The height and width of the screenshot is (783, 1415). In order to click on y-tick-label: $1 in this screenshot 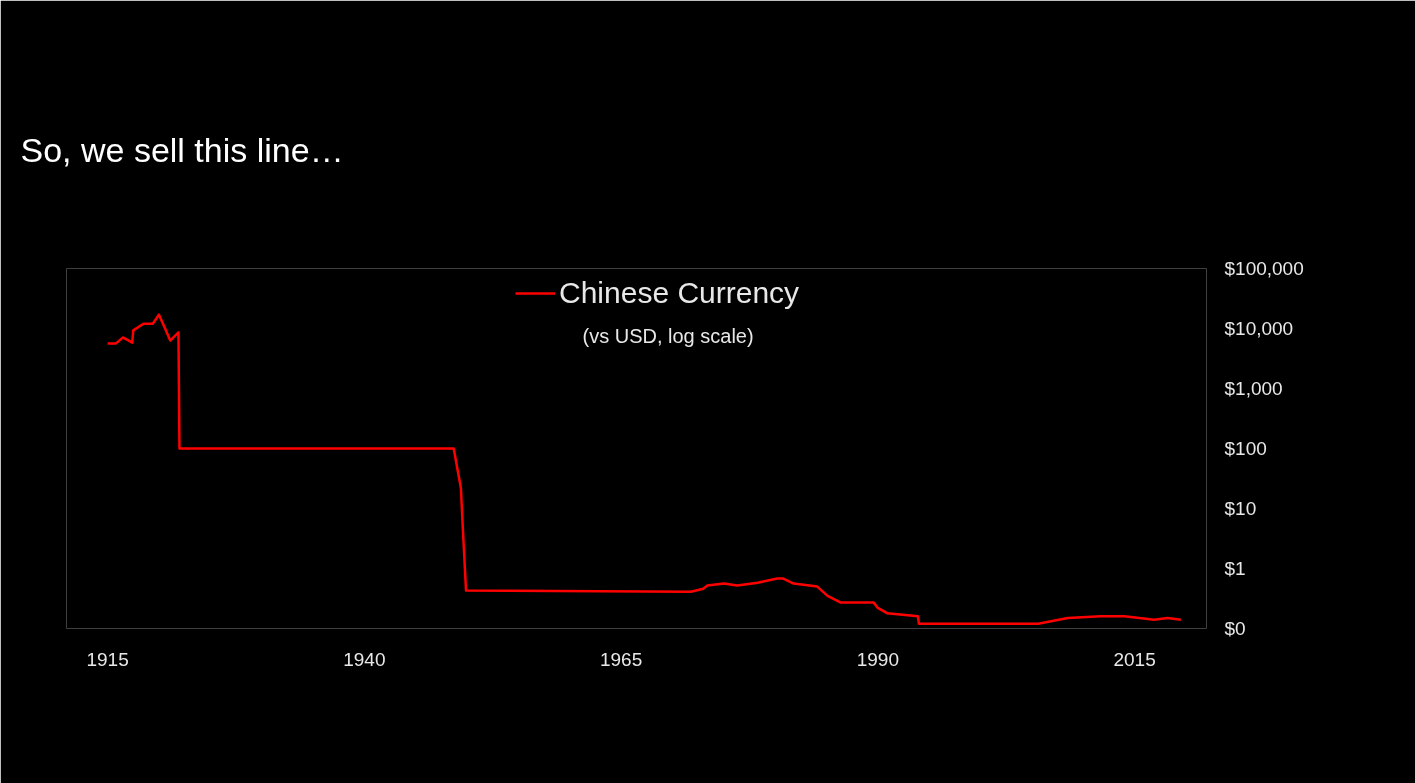, I will do `click(1235, 568)`.